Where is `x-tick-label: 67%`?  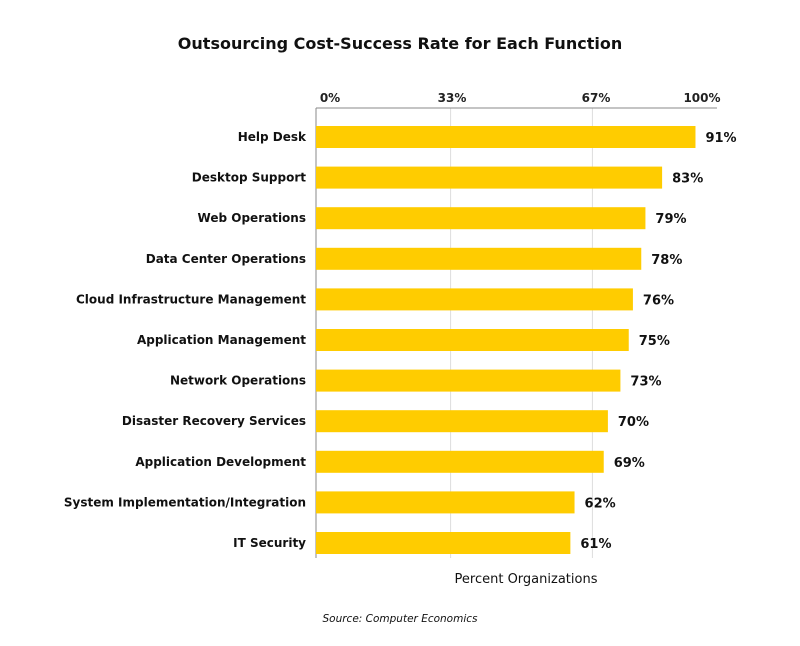 x-tick-label: 67% is located at coordinates (596, 98).